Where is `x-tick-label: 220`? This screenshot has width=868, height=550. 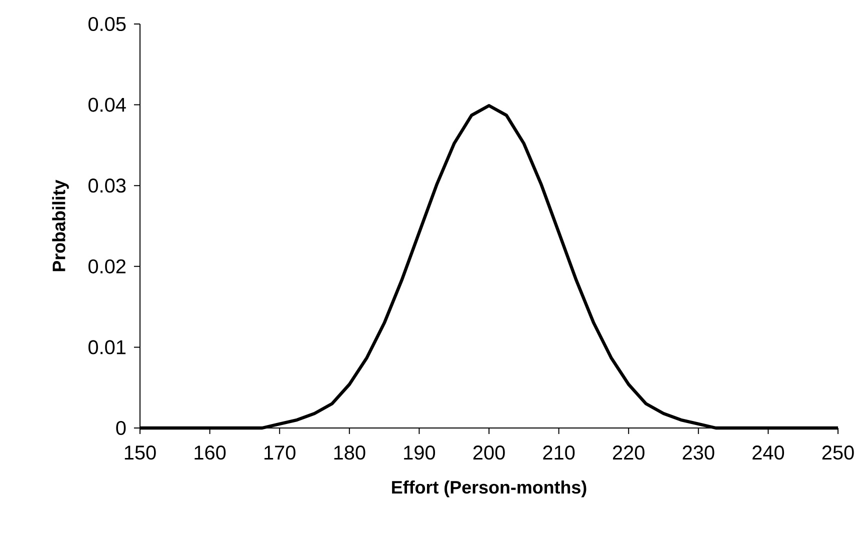
x-tick-label: 220 is located at coordinates (628, 453).